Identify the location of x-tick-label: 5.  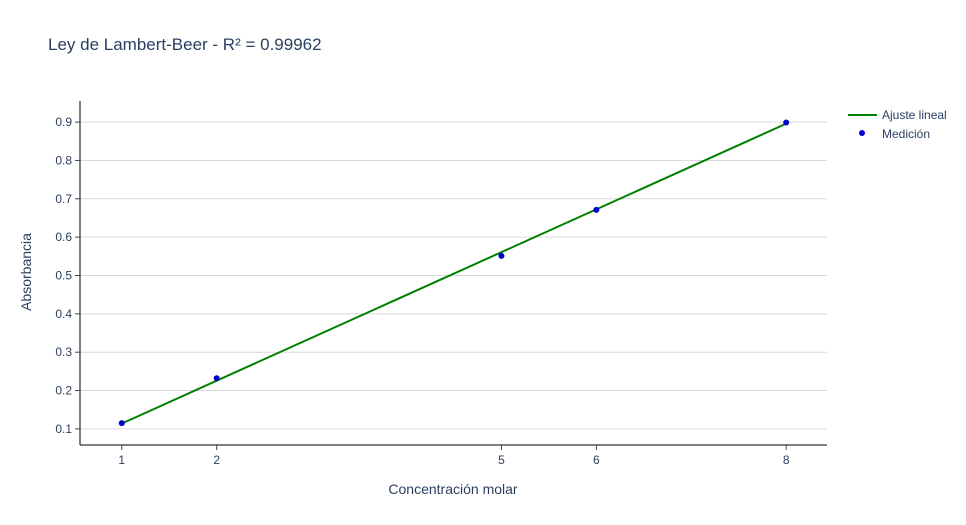
(501, 460).